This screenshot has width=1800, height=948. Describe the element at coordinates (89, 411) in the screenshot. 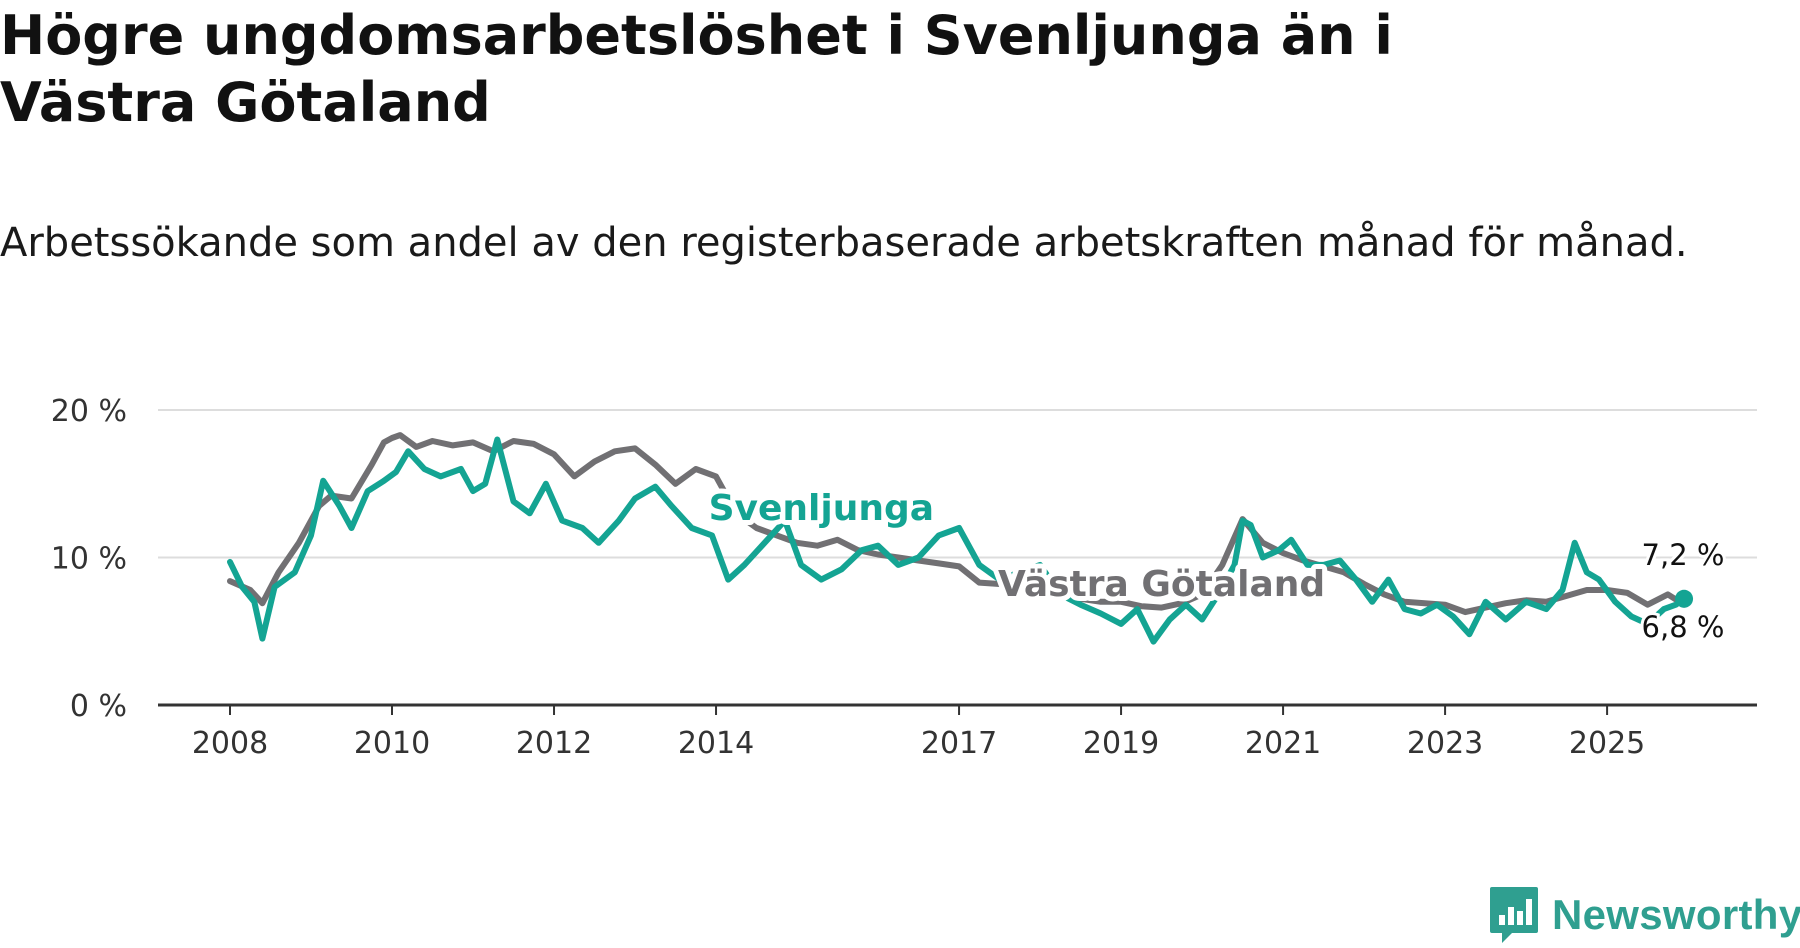

I see `y-tick-label: 20 %` at that location.